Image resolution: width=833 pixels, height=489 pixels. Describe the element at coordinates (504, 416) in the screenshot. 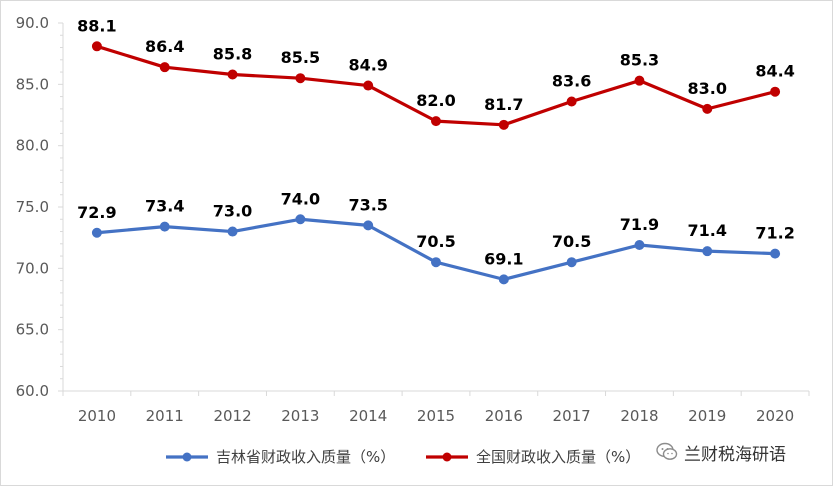

I see `x-tick-label: 2016` at that location.